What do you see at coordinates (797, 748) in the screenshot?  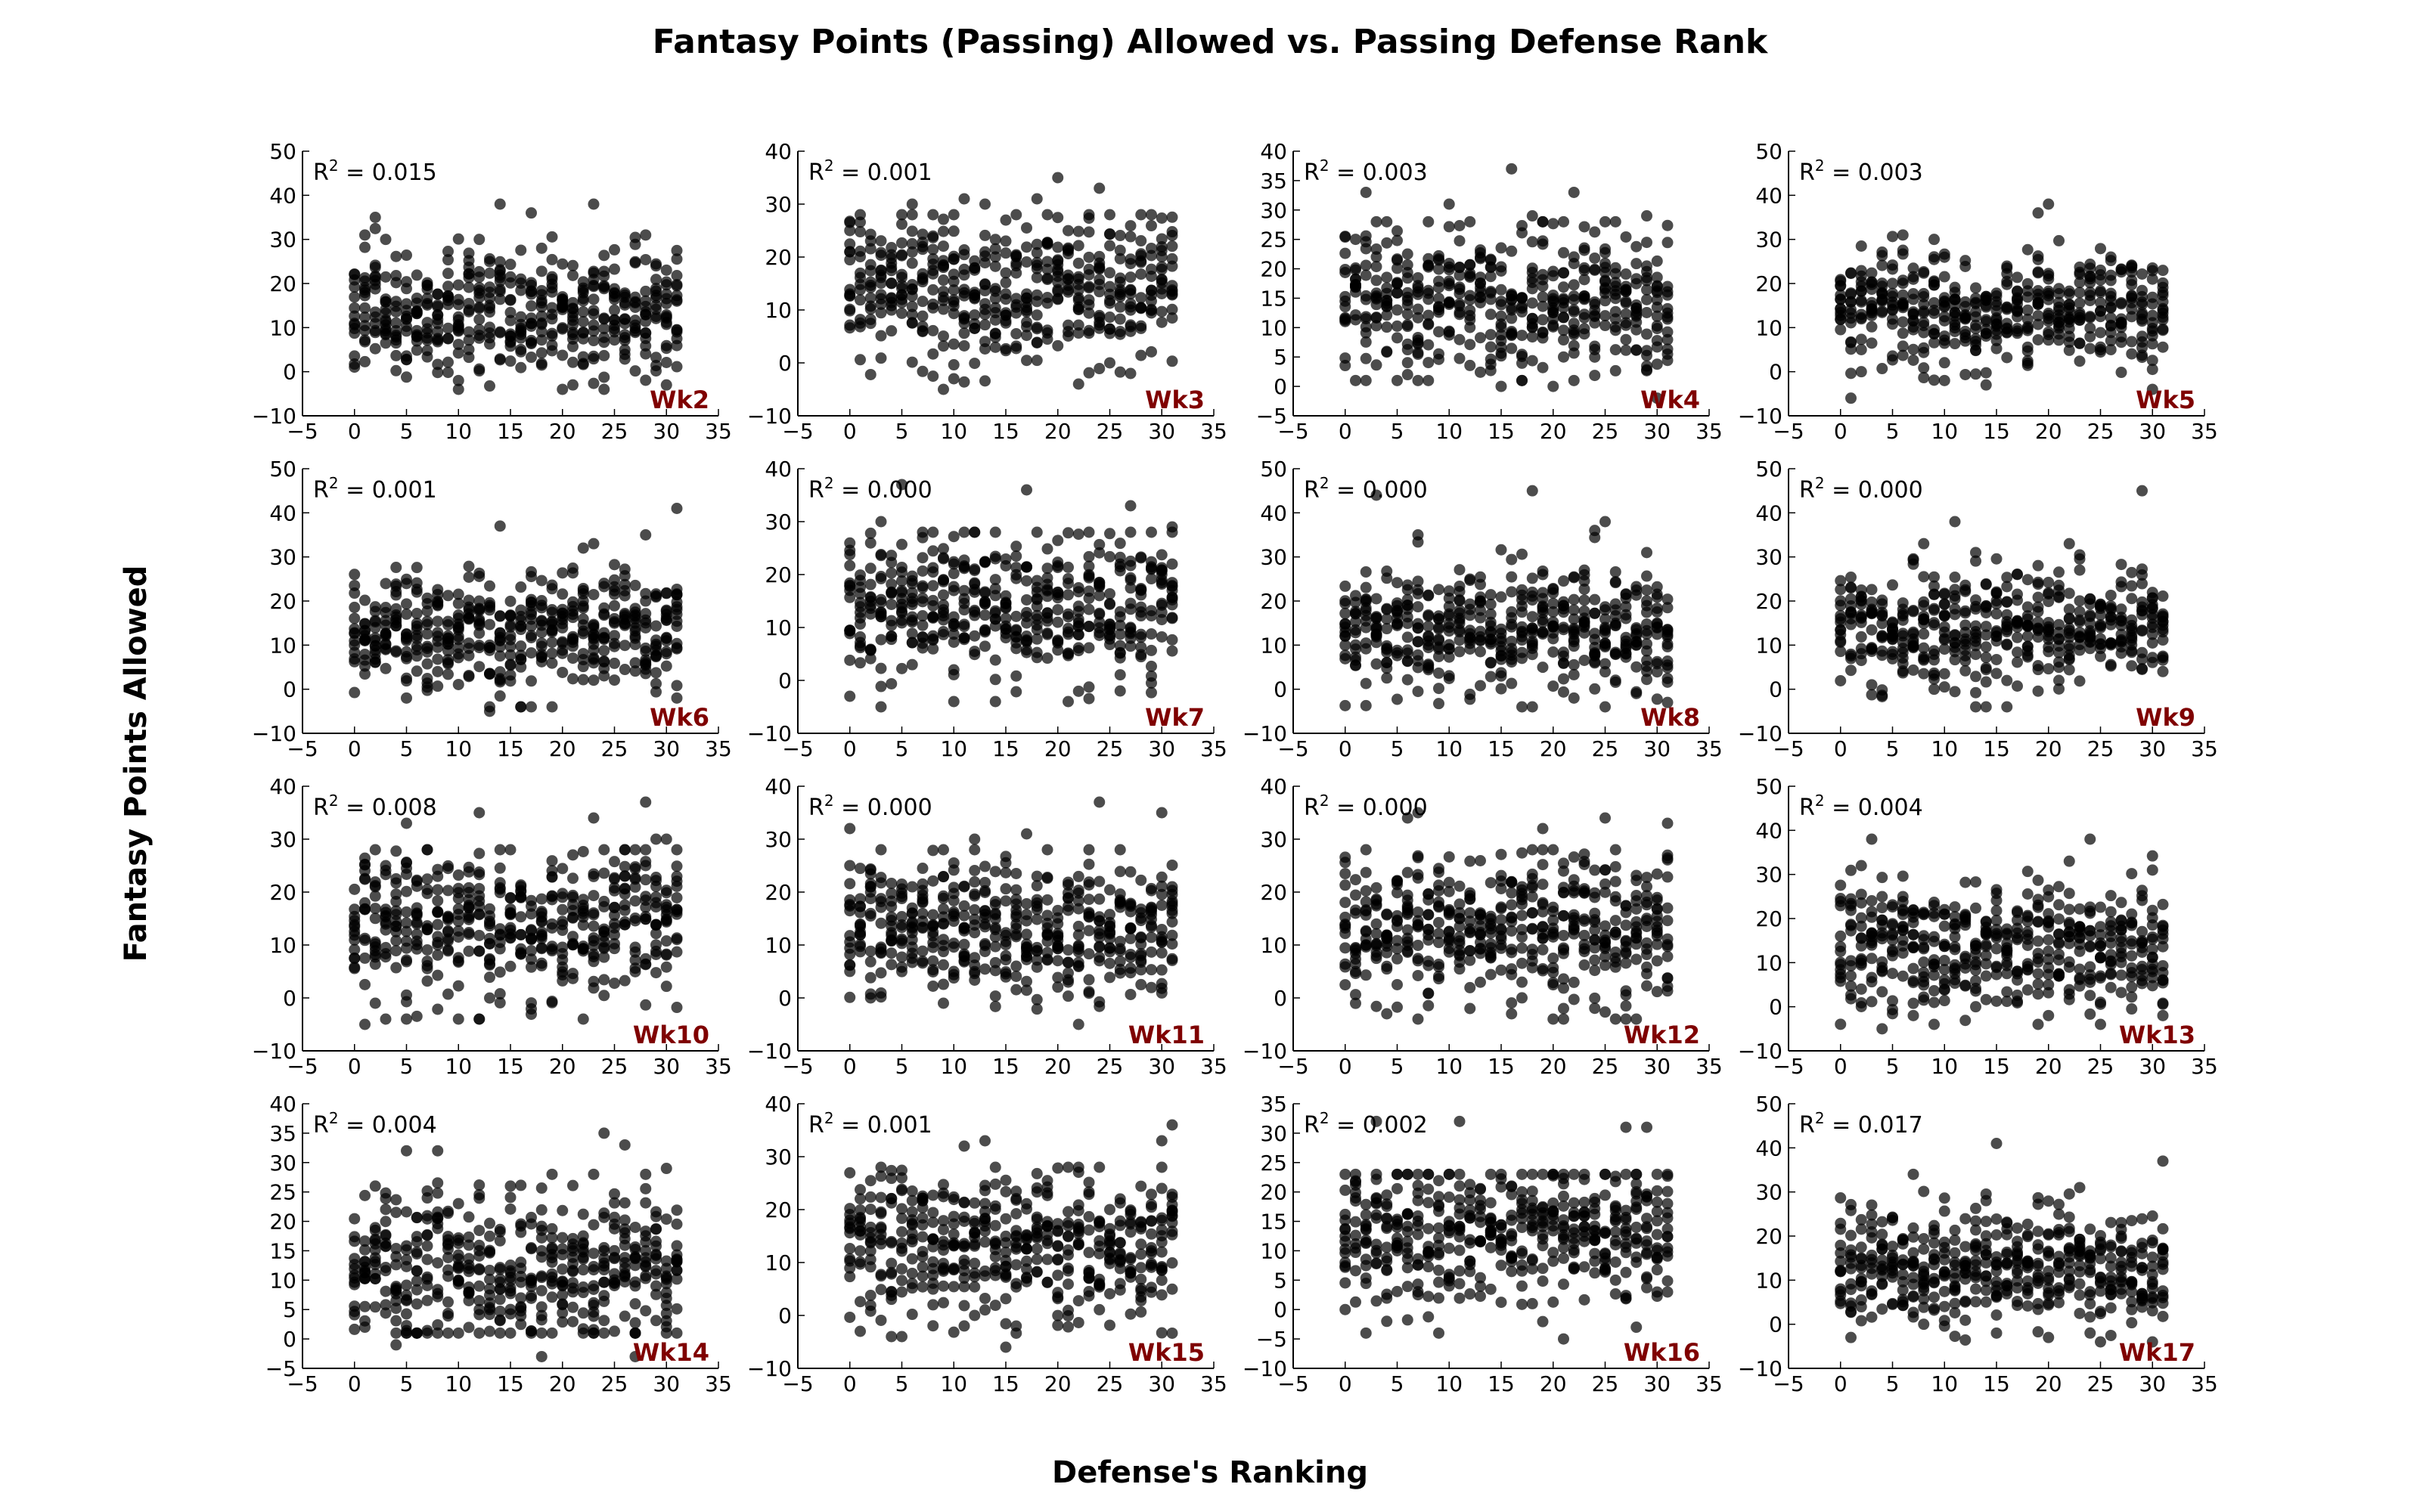 I see `x-tick-label: −5` at bounding box center [797, 748].